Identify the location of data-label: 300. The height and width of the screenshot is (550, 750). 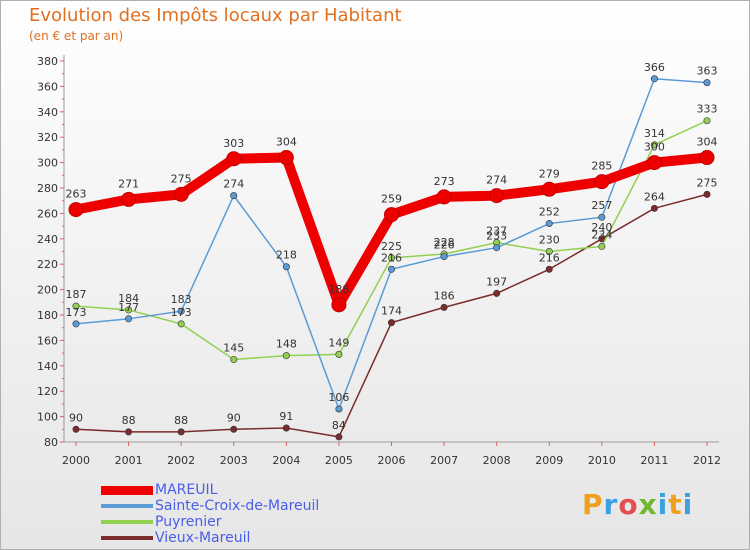
(654, 147).